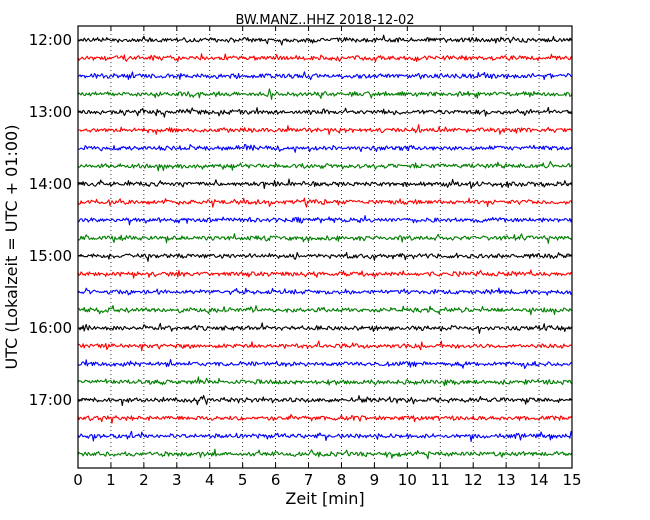  What do you see at coordinates (78, 480) in the screenshot?
I see `x-tick-label: 0` at bounding box center [78, 480].